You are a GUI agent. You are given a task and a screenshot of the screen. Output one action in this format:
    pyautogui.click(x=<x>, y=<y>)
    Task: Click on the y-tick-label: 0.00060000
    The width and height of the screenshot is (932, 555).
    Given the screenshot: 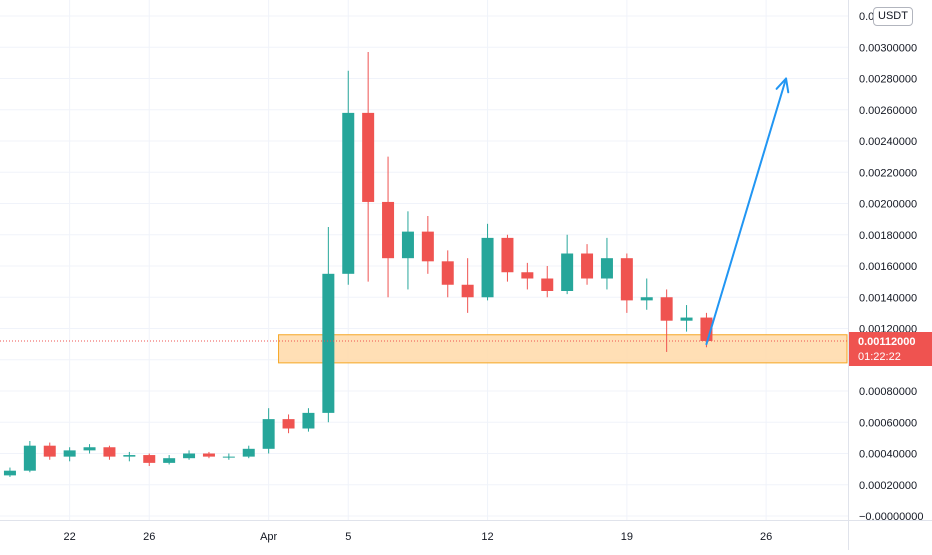 What is the action you would take?
    pyautogui.click(x=888, y=423)
    